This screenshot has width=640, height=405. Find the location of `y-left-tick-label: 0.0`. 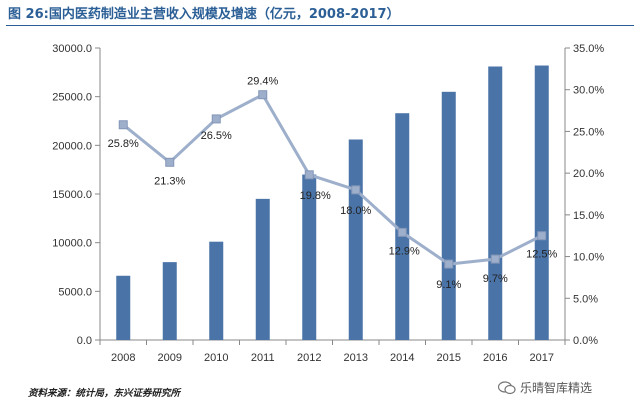

y-left-tick-label: 0.0 is located at coordinates (84, 341).